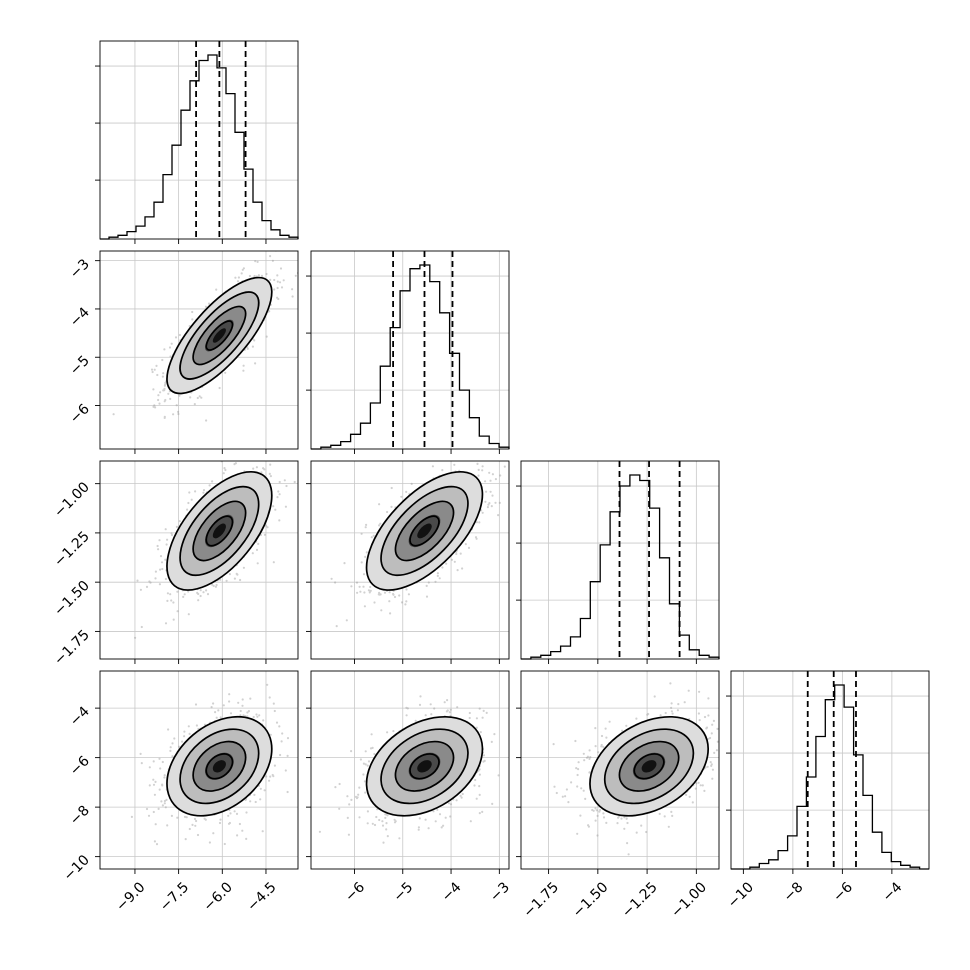  Describe the element at coordinates (261, 896) in the screenshot. I see `xtick-label-0-3: −4.5` at that location.